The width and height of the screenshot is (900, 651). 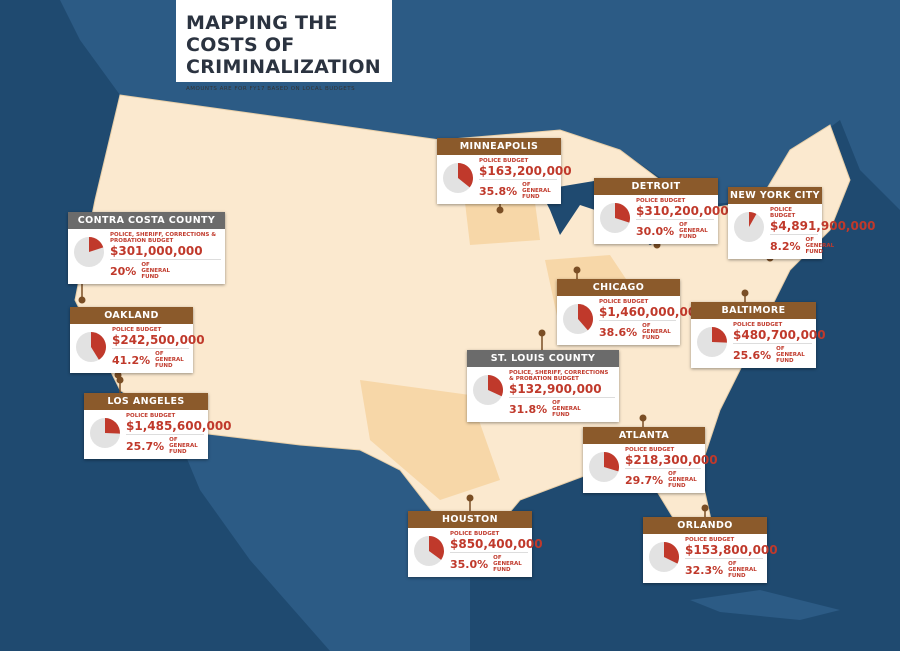 I want to click on share-label: 35.8%, so click(x=498, y=191).